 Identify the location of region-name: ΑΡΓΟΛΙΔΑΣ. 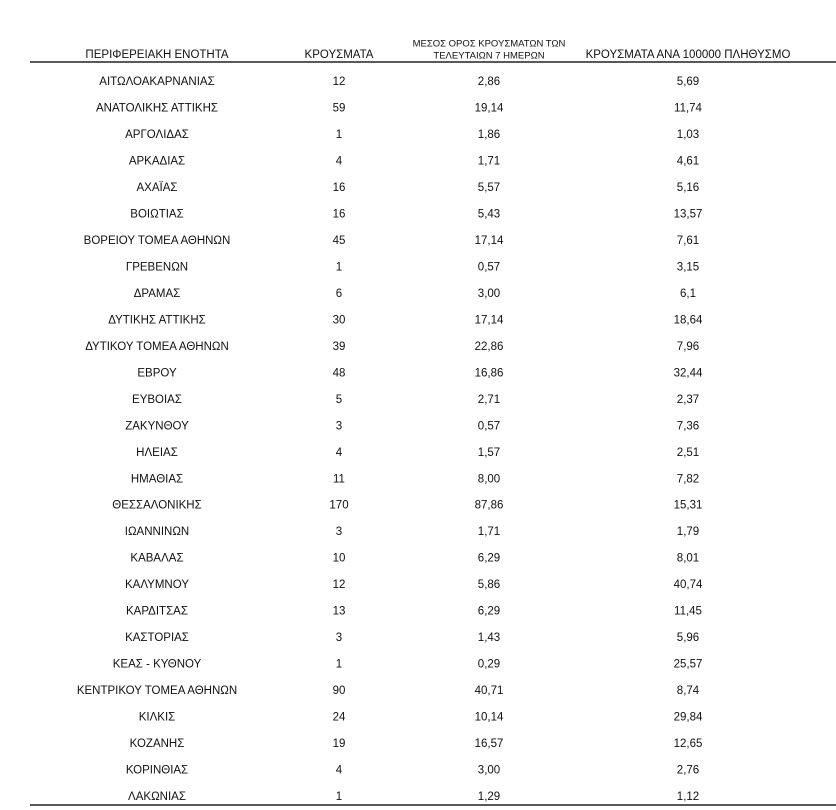
(157, 135).